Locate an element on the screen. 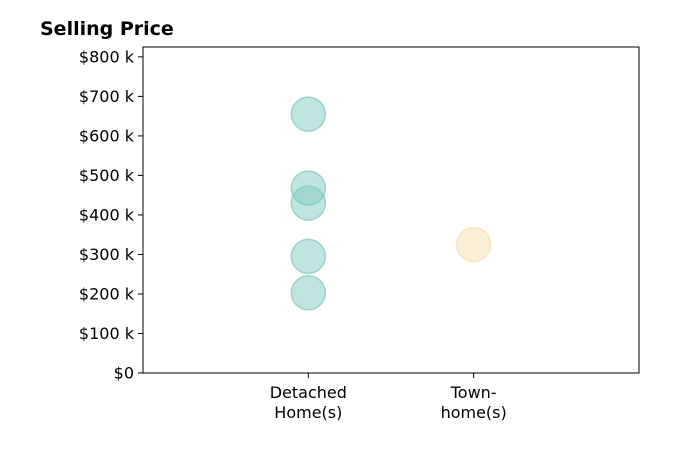 The image size is (679, 462). x-tick-label: Detached Home(s) is located at coordinates (308, 402).